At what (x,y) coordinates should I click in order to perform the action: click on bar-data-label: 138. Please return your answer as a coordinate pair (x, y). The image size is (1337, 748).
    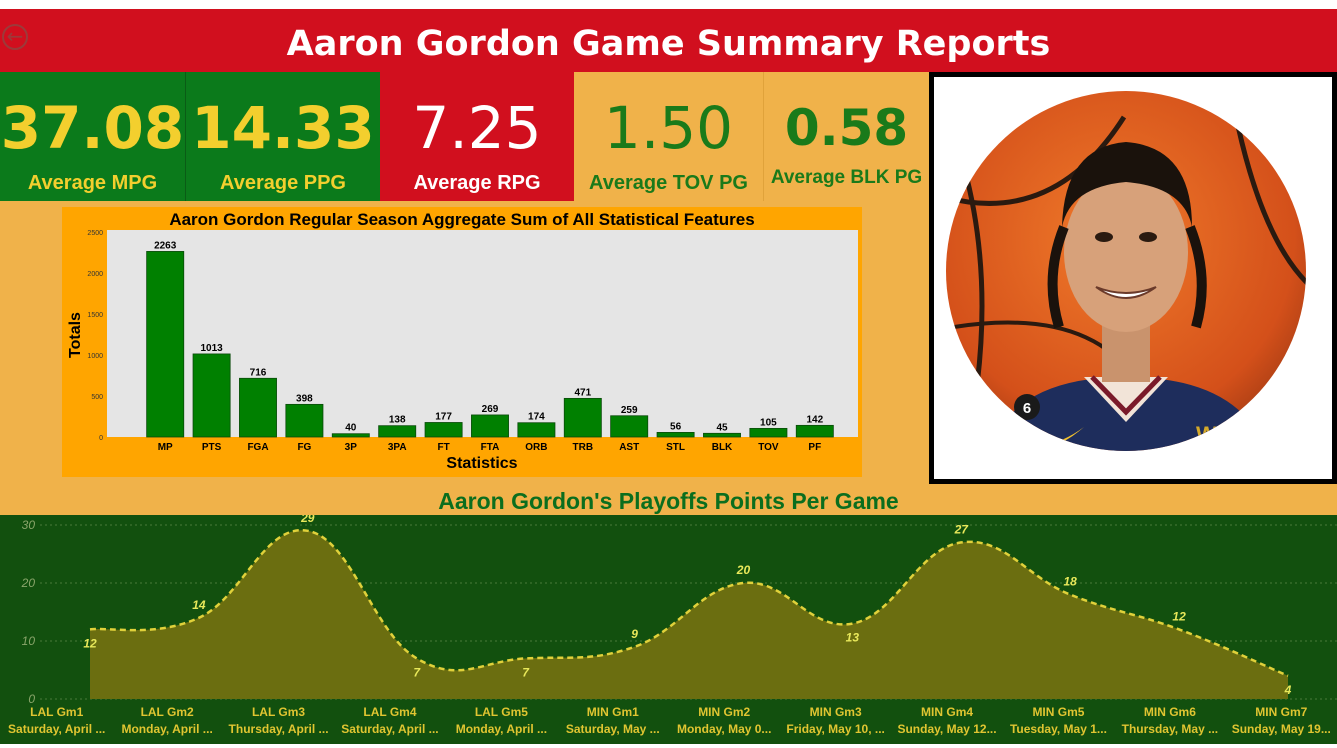
    Looking at the image, I should click on (397, 420).